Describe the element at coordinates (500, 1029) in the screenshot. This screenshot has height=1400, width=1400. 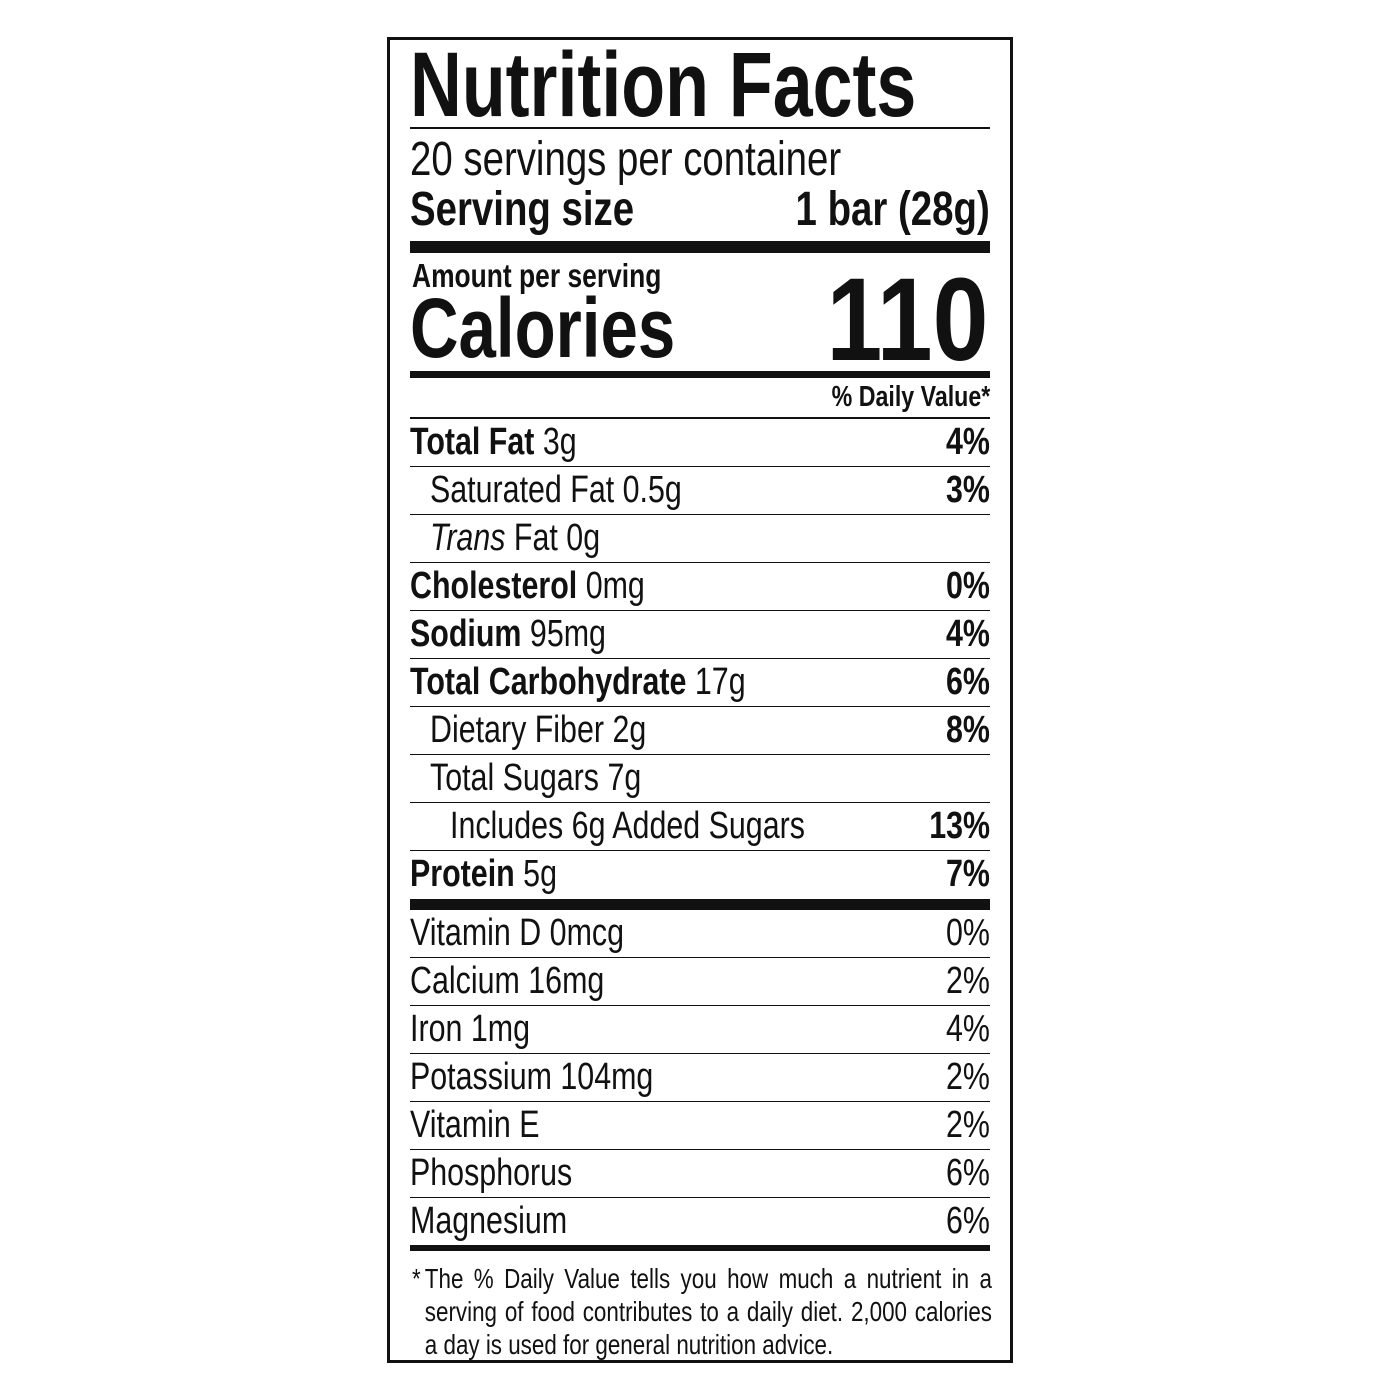
I see `nutrient-amount: 1mg` at that location.